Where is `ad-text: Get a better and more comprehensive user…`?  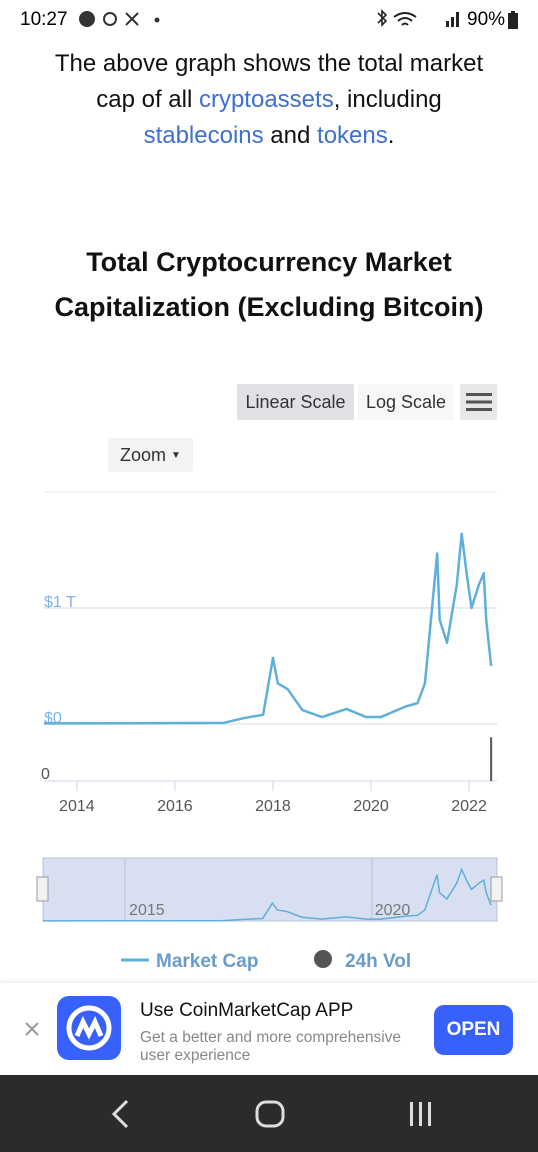 ad-text: Get a better and more comprehensive user… is located at coordinates (271, 1046).